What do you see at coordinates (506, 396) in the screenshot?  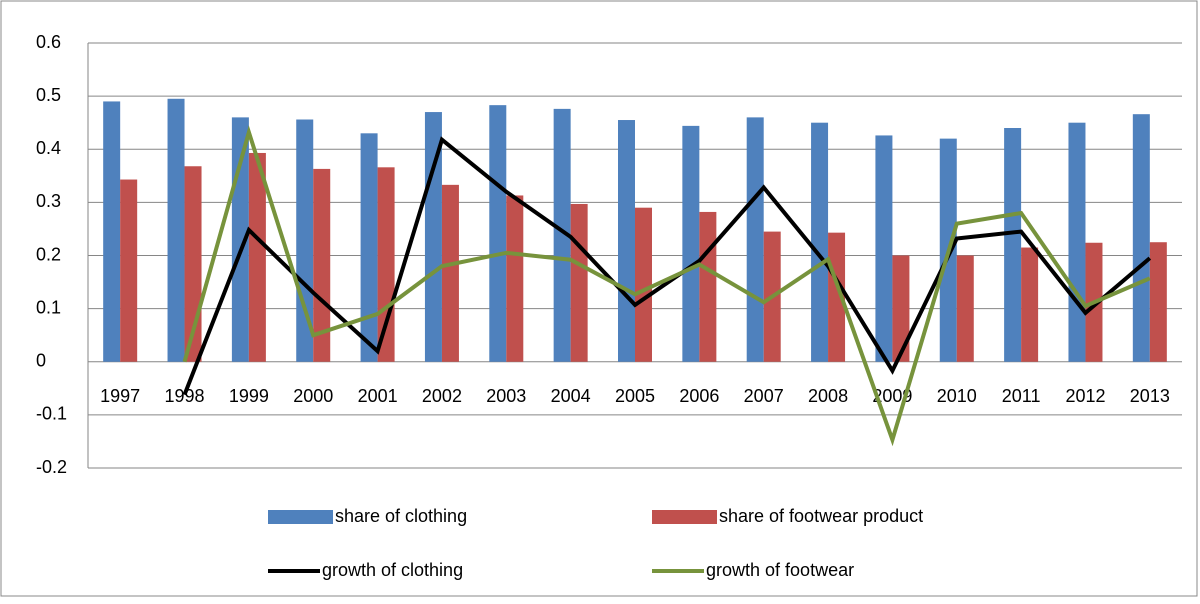 I see `x-tick-label: 2003` at bounding box center [506, 396].